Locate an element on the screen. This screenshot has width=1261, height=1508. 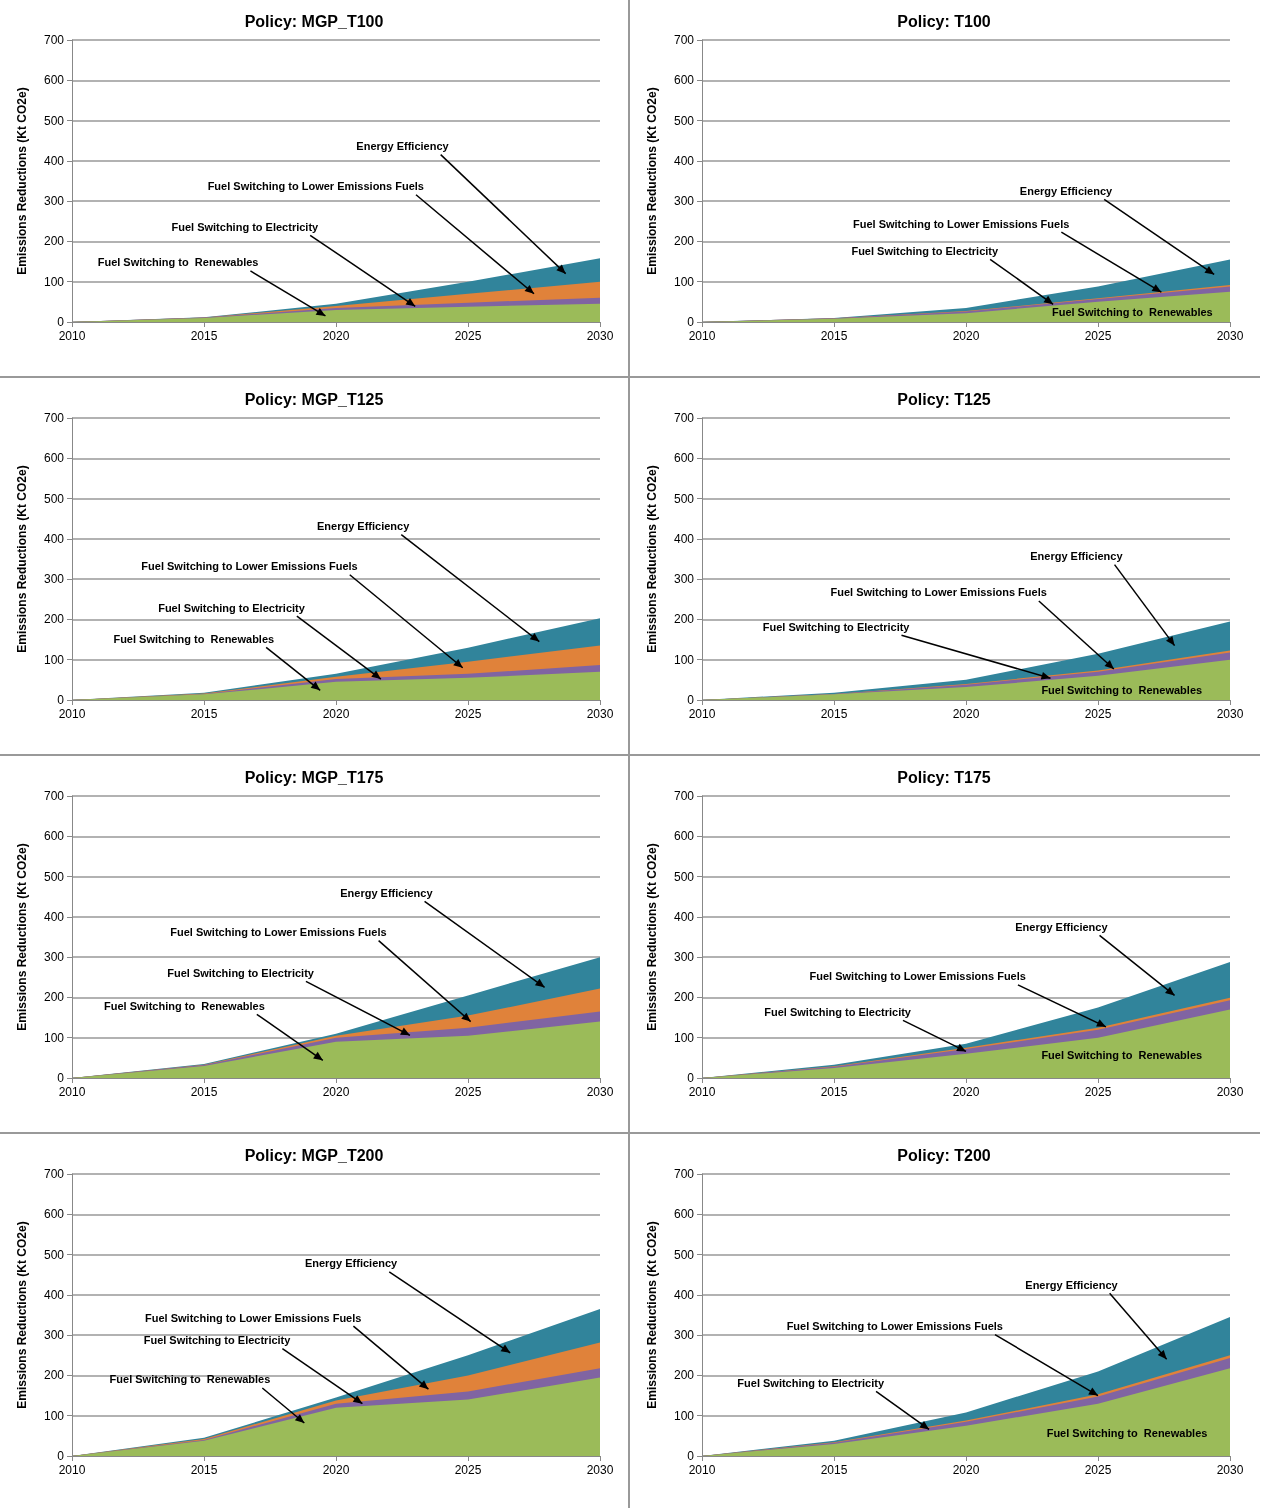
chart-title: Policy: T100 is located at coordinates (944, 21).